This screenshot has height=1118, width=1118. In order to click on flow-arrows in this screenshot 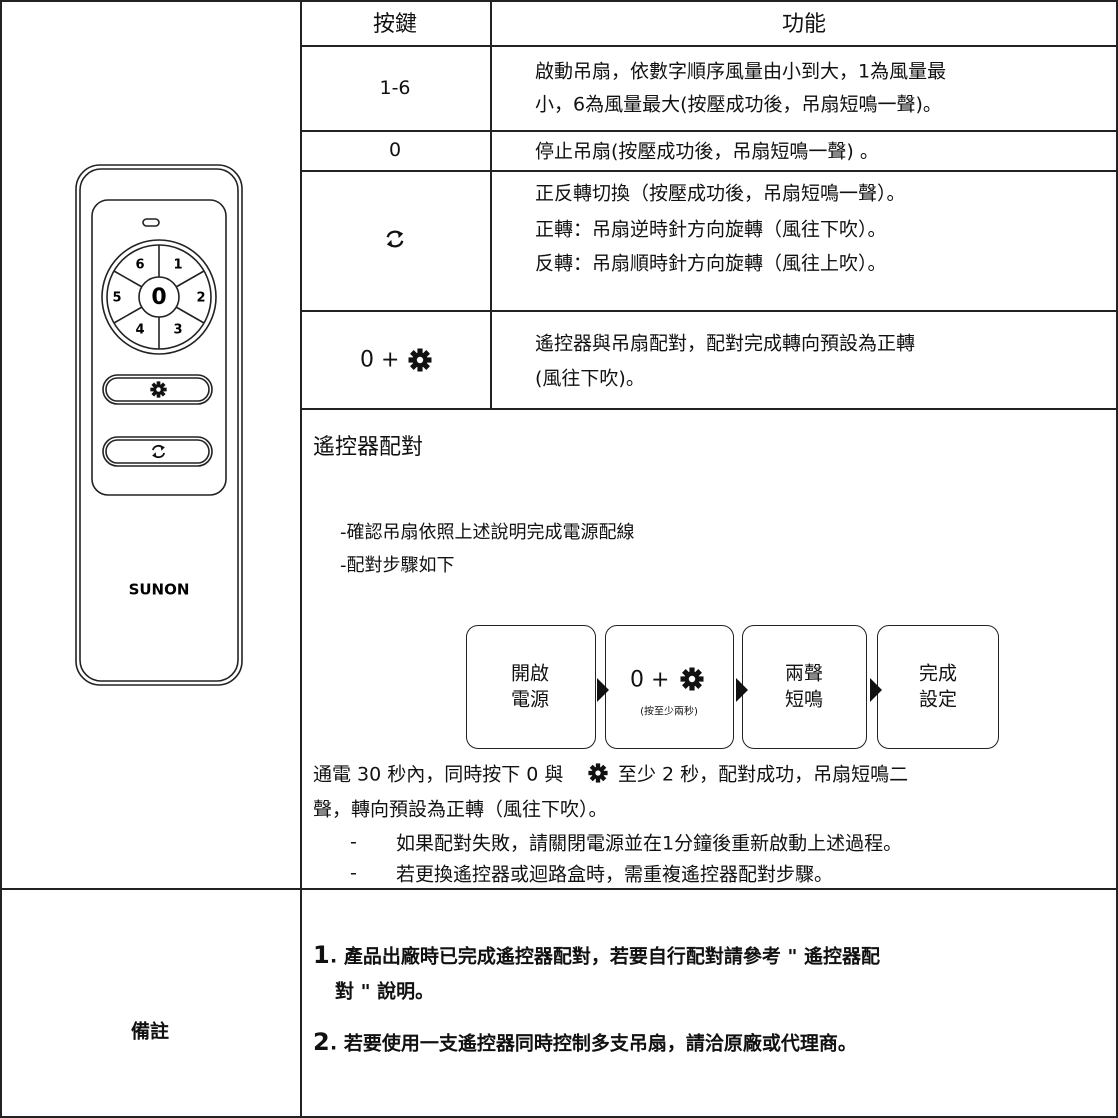, I will do `click(739, 690)`.